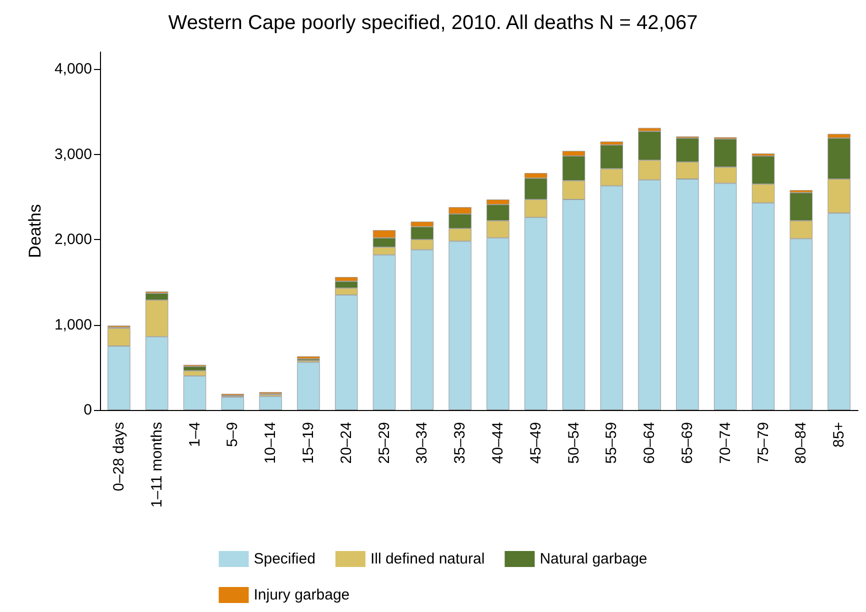 This screenshot has height=612, width=866. What do you see at coordinates (422, 443) in the screenshot?
I see `x-tick-label: 30–34` at bounding box center [422, 443].